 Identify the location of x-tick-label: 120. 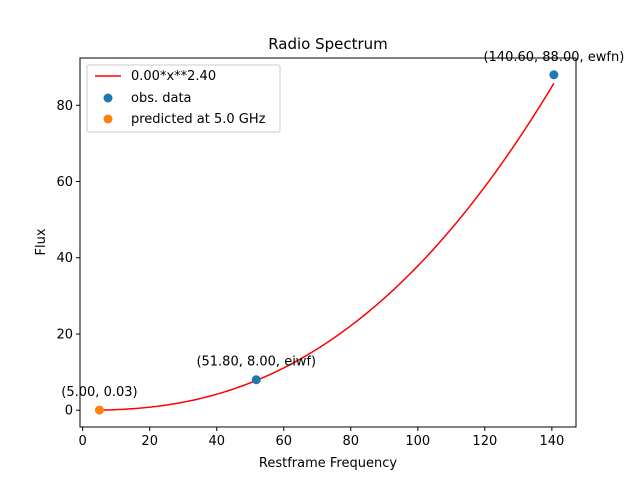
(484, 441).